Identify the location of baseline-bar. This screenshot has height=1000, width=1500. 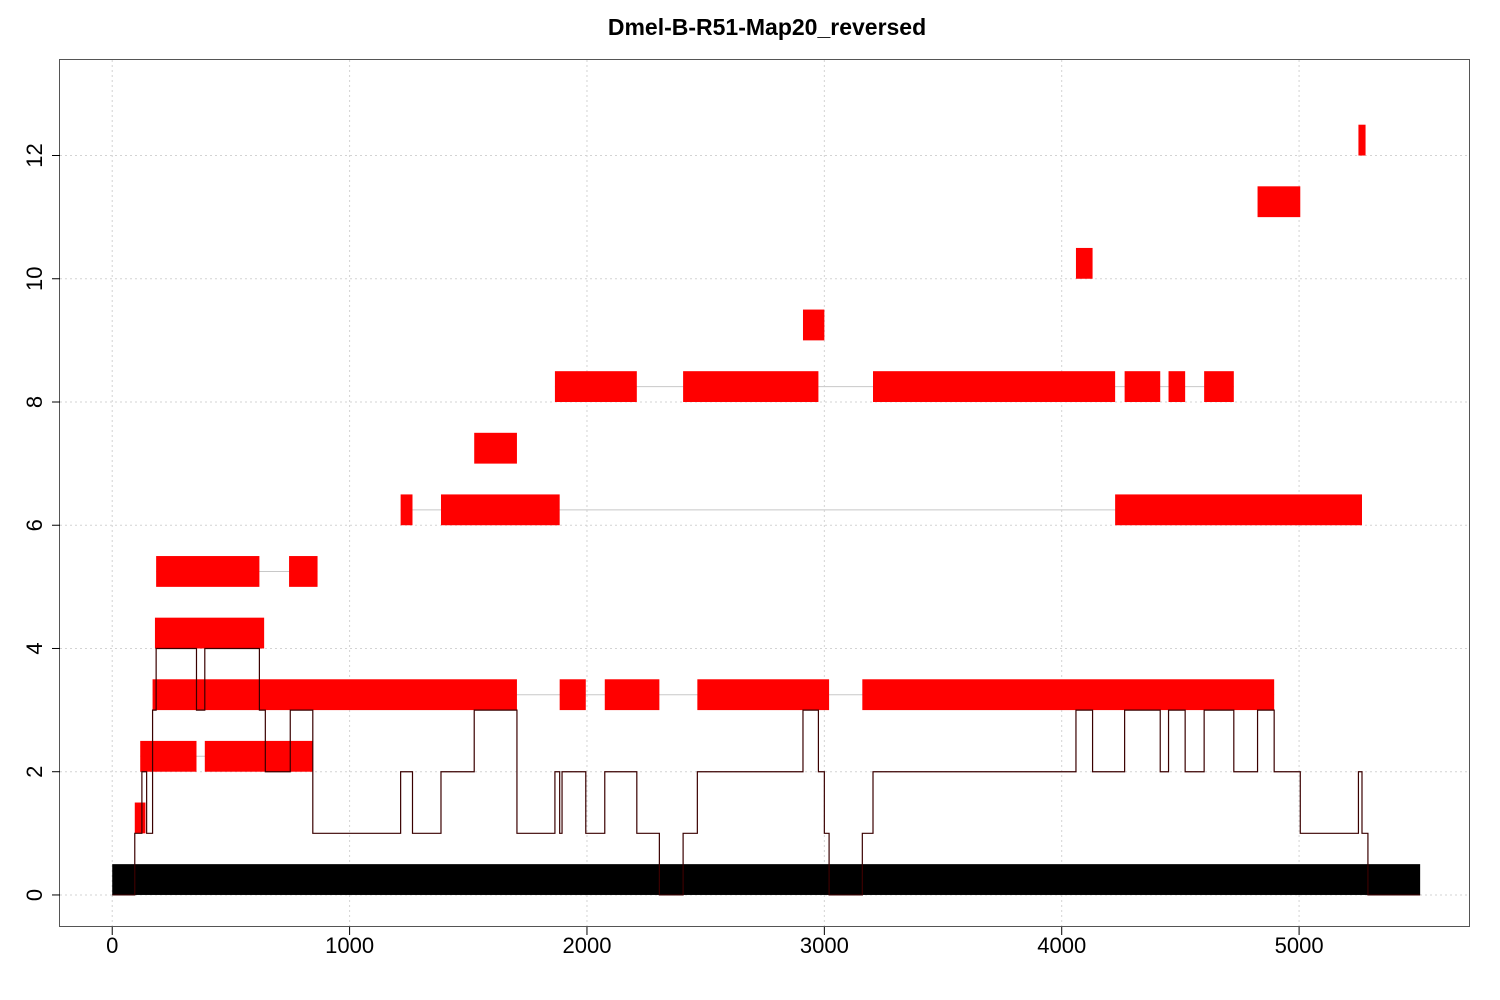
(766, 879).